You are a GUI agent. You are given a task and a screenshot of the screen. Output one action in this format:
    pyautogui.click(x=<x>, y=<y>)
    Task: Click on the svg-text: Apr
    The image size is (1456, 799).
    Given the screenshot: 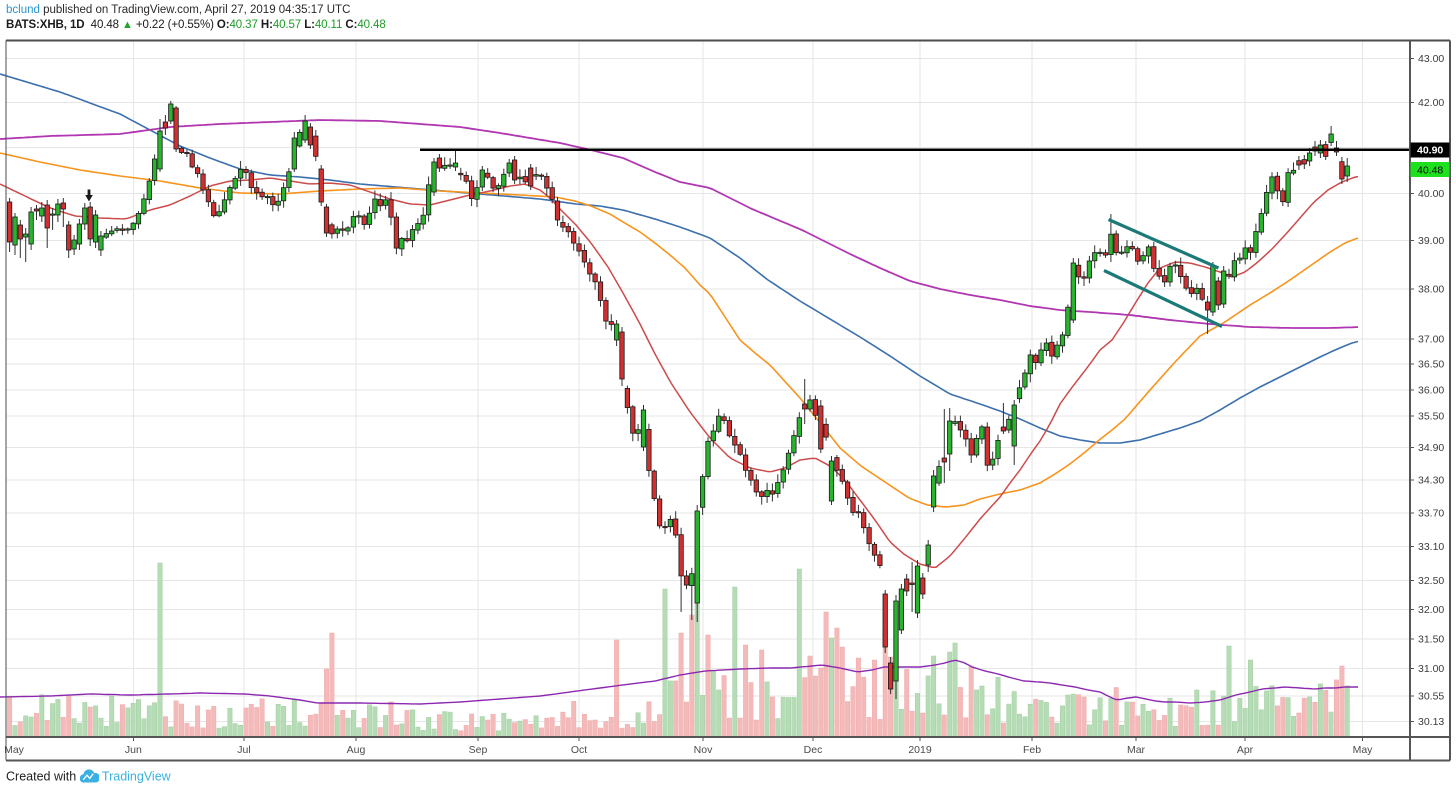 What is the action you would take?
    pyautogui.click(x=1245, y=750)
    